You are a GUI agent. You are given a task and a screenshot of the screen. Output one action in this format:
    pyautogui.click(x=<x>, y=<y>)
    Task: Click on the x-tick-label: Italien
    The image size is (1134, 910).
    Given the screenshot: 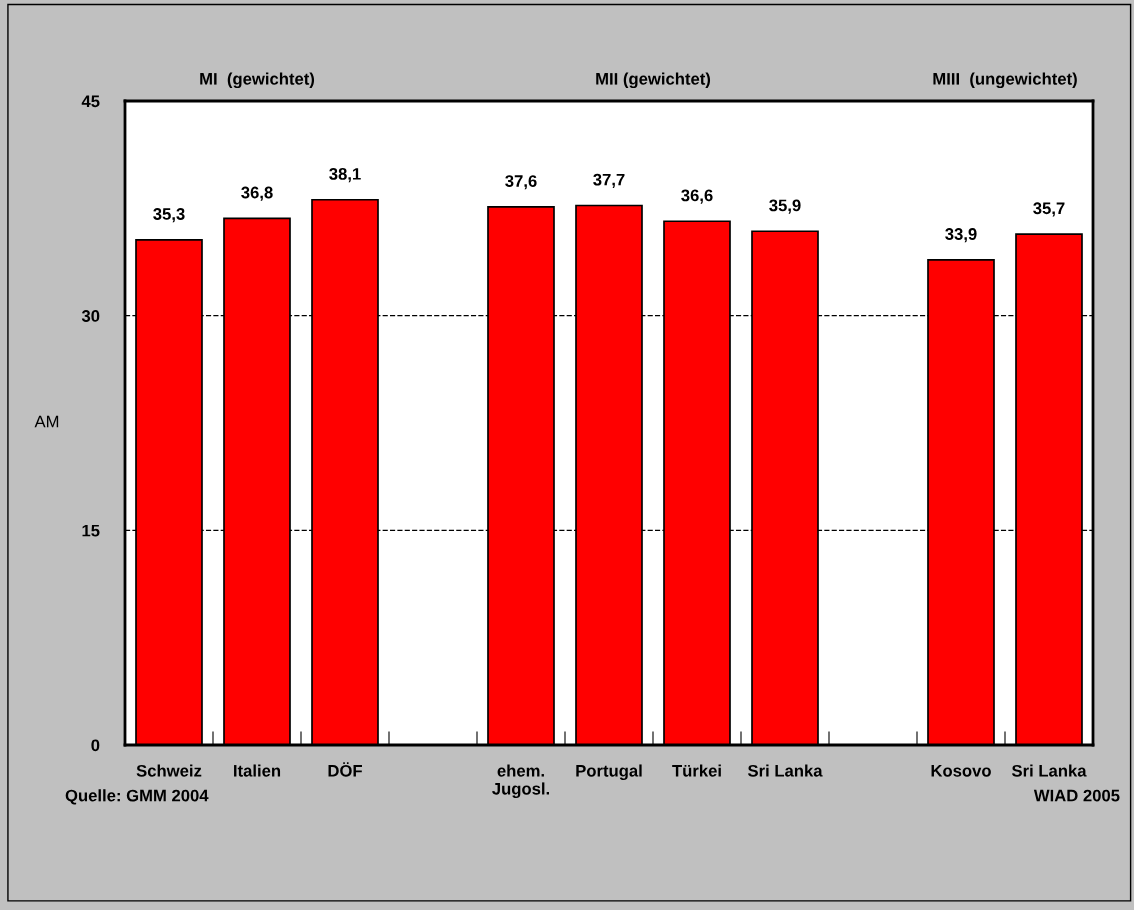 What is the action you would take?
    pyautogui.click(x=257, y=770)
    